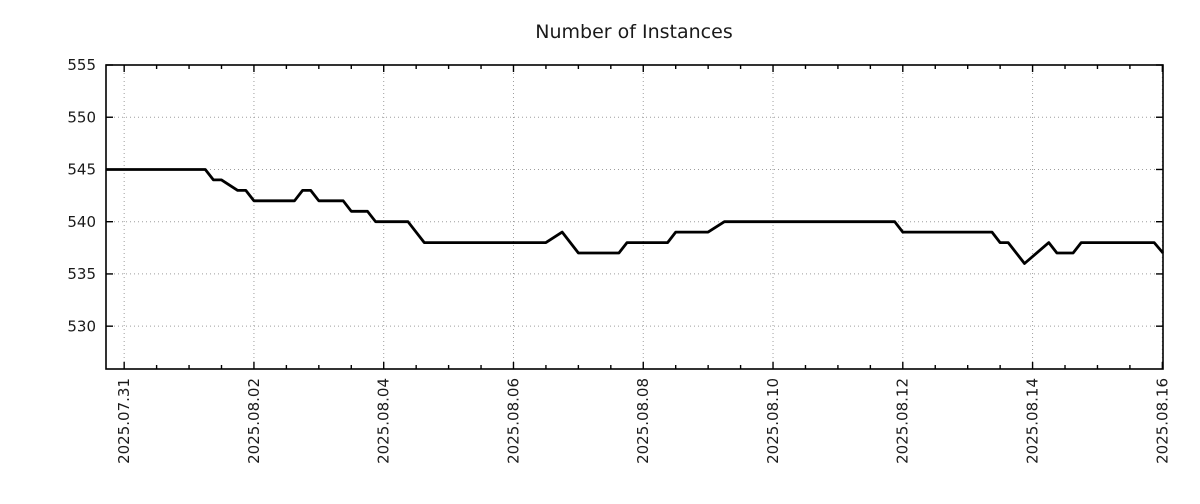 This screenshot has width=1200, height=504. What do you see at coordinates (81, 222) in the screenshot?
I see `y-tick-label: 540` at bounding box center [81, 222].